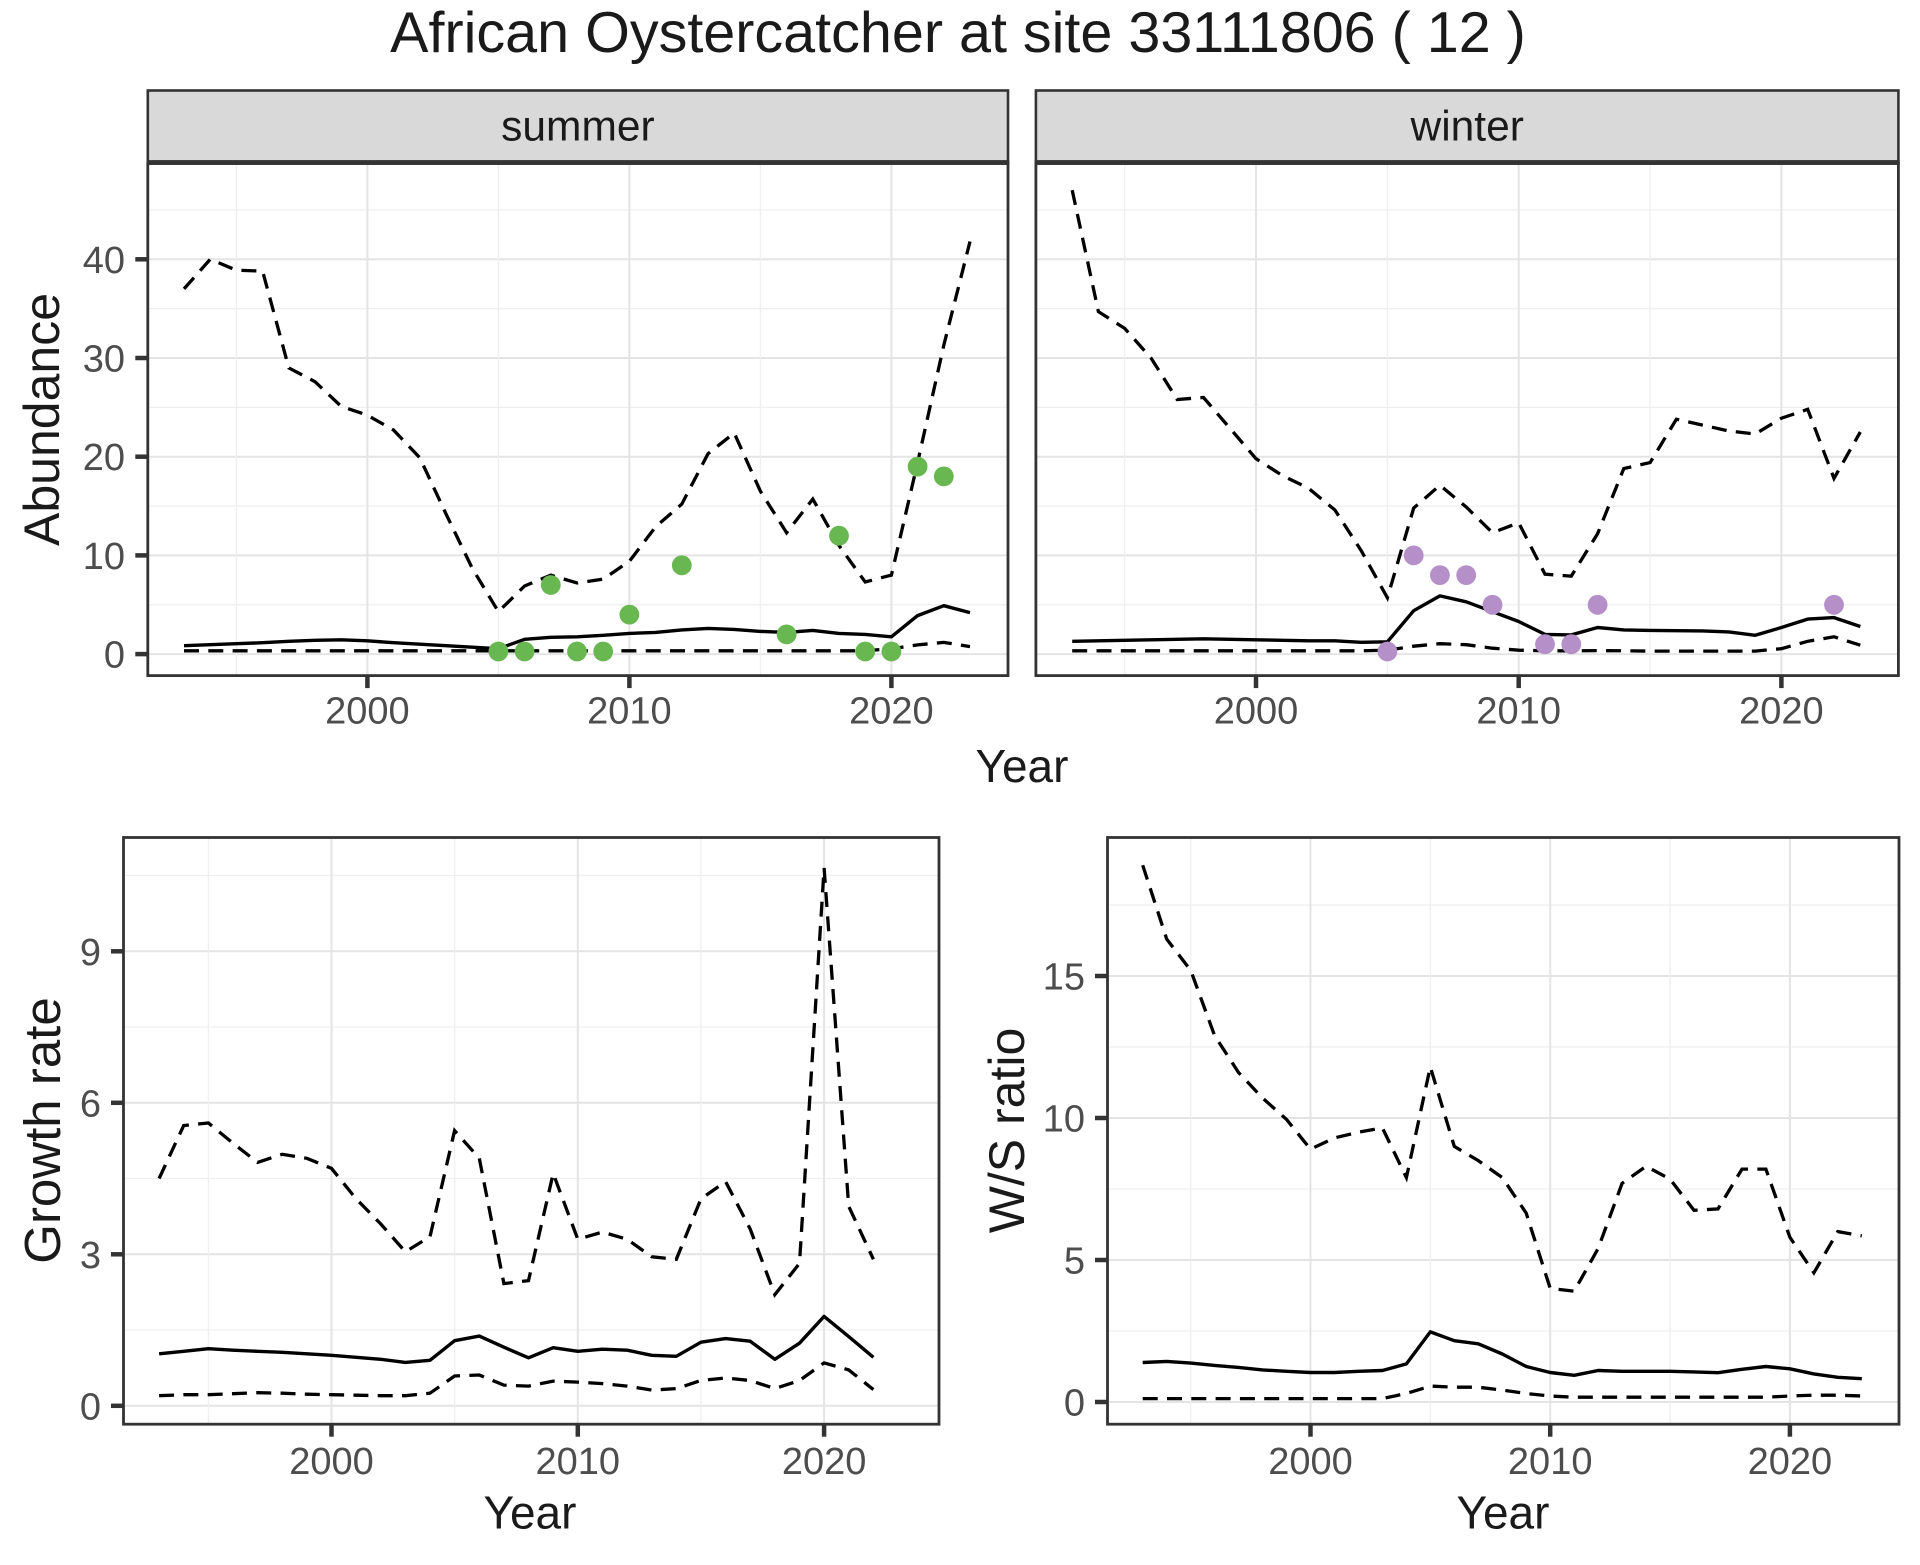  What do you see at coordinates (104, 261) in the screenshot?
I see `svg-text: 40` at bounding box center [104, 261].